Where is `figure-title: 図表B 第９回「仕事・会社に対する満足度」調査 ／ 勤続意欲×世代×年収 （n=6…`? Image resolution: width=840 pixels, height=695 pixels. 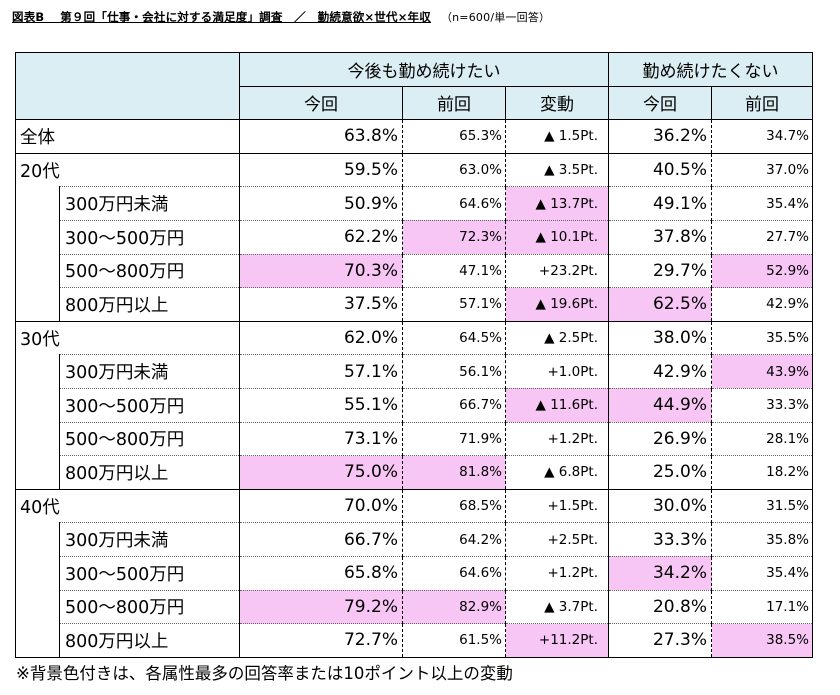 figure-title: 図表B 第９回「仕事・会社に対する満足度」調査 ／ 勤続意欲×世代×年収 （n=6… is located at coordinates (281, 17).